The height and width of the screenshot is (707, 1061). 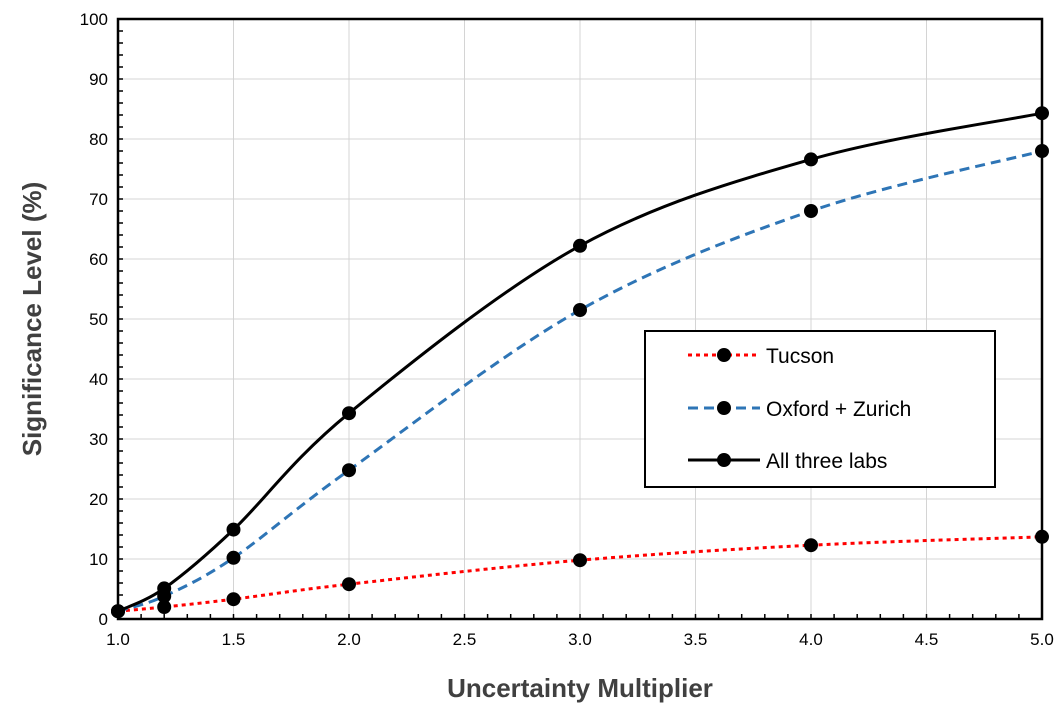 What do you see at coordinates (98, 199) in the screenshot?
I see `y-tick-label: 70` at bounding box center [98, 199].